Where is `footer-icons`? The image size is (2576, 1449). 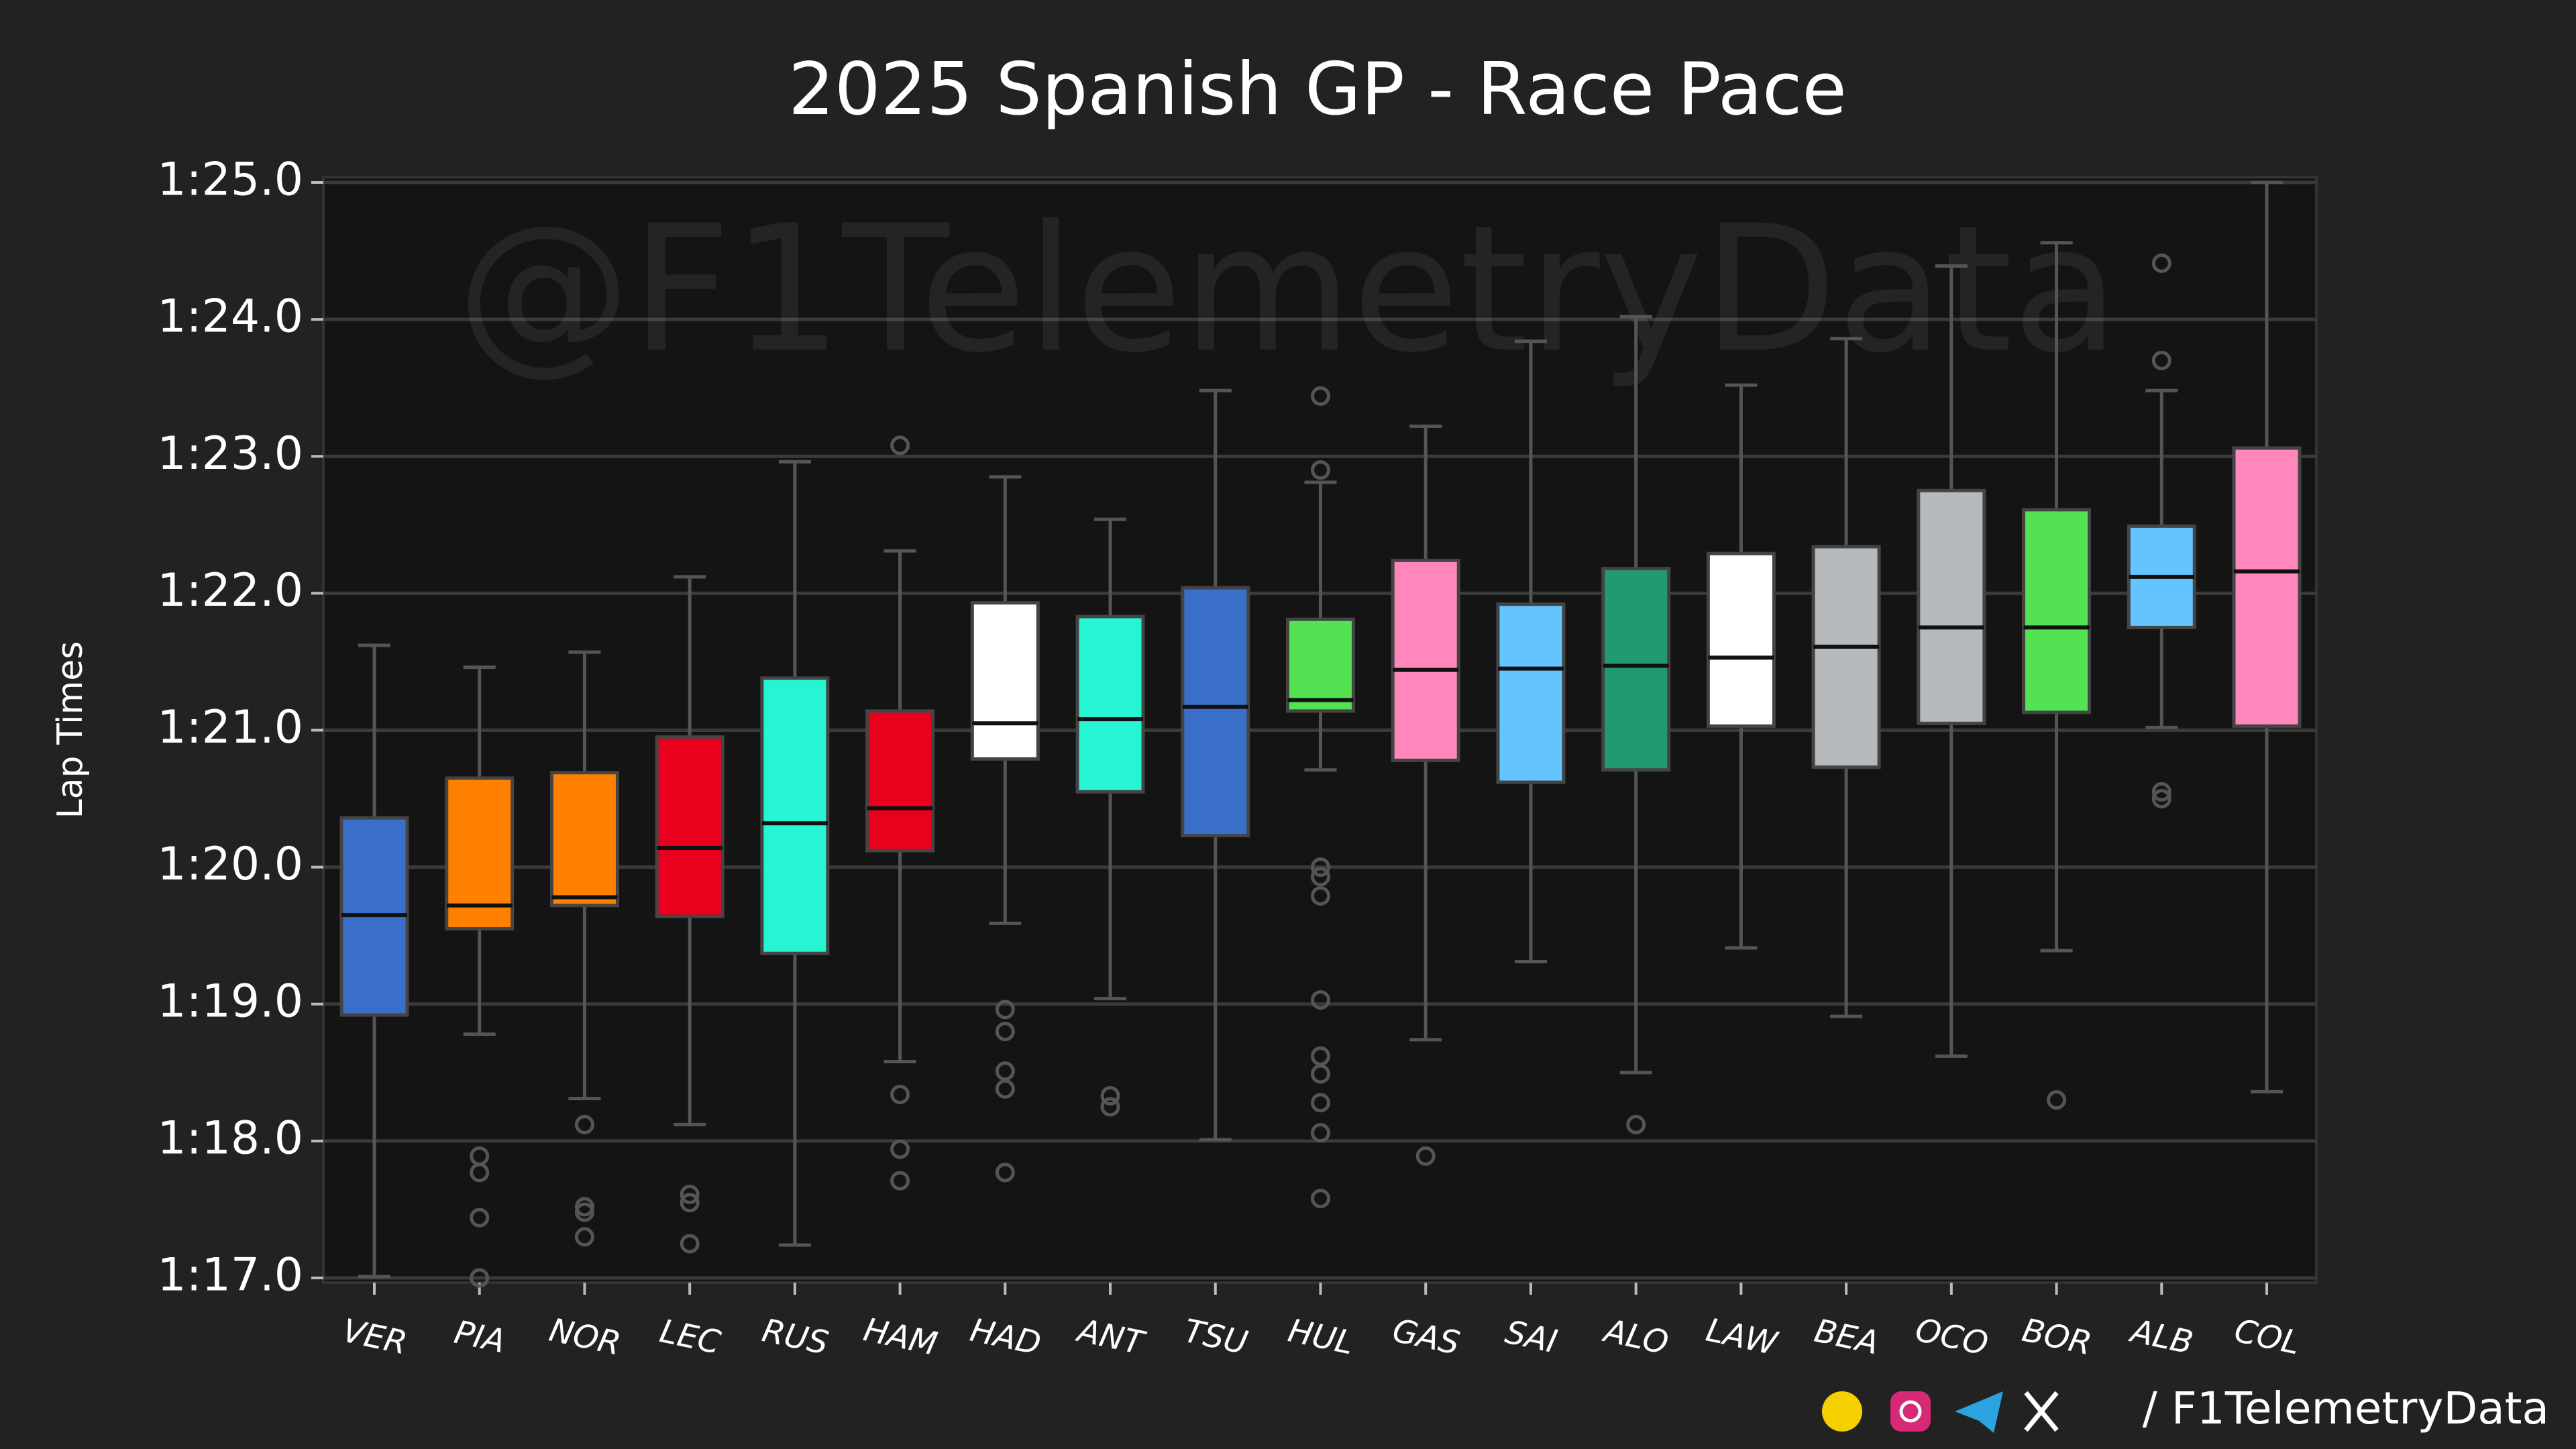 footer-icons is located at coordinates (1940, 1412).